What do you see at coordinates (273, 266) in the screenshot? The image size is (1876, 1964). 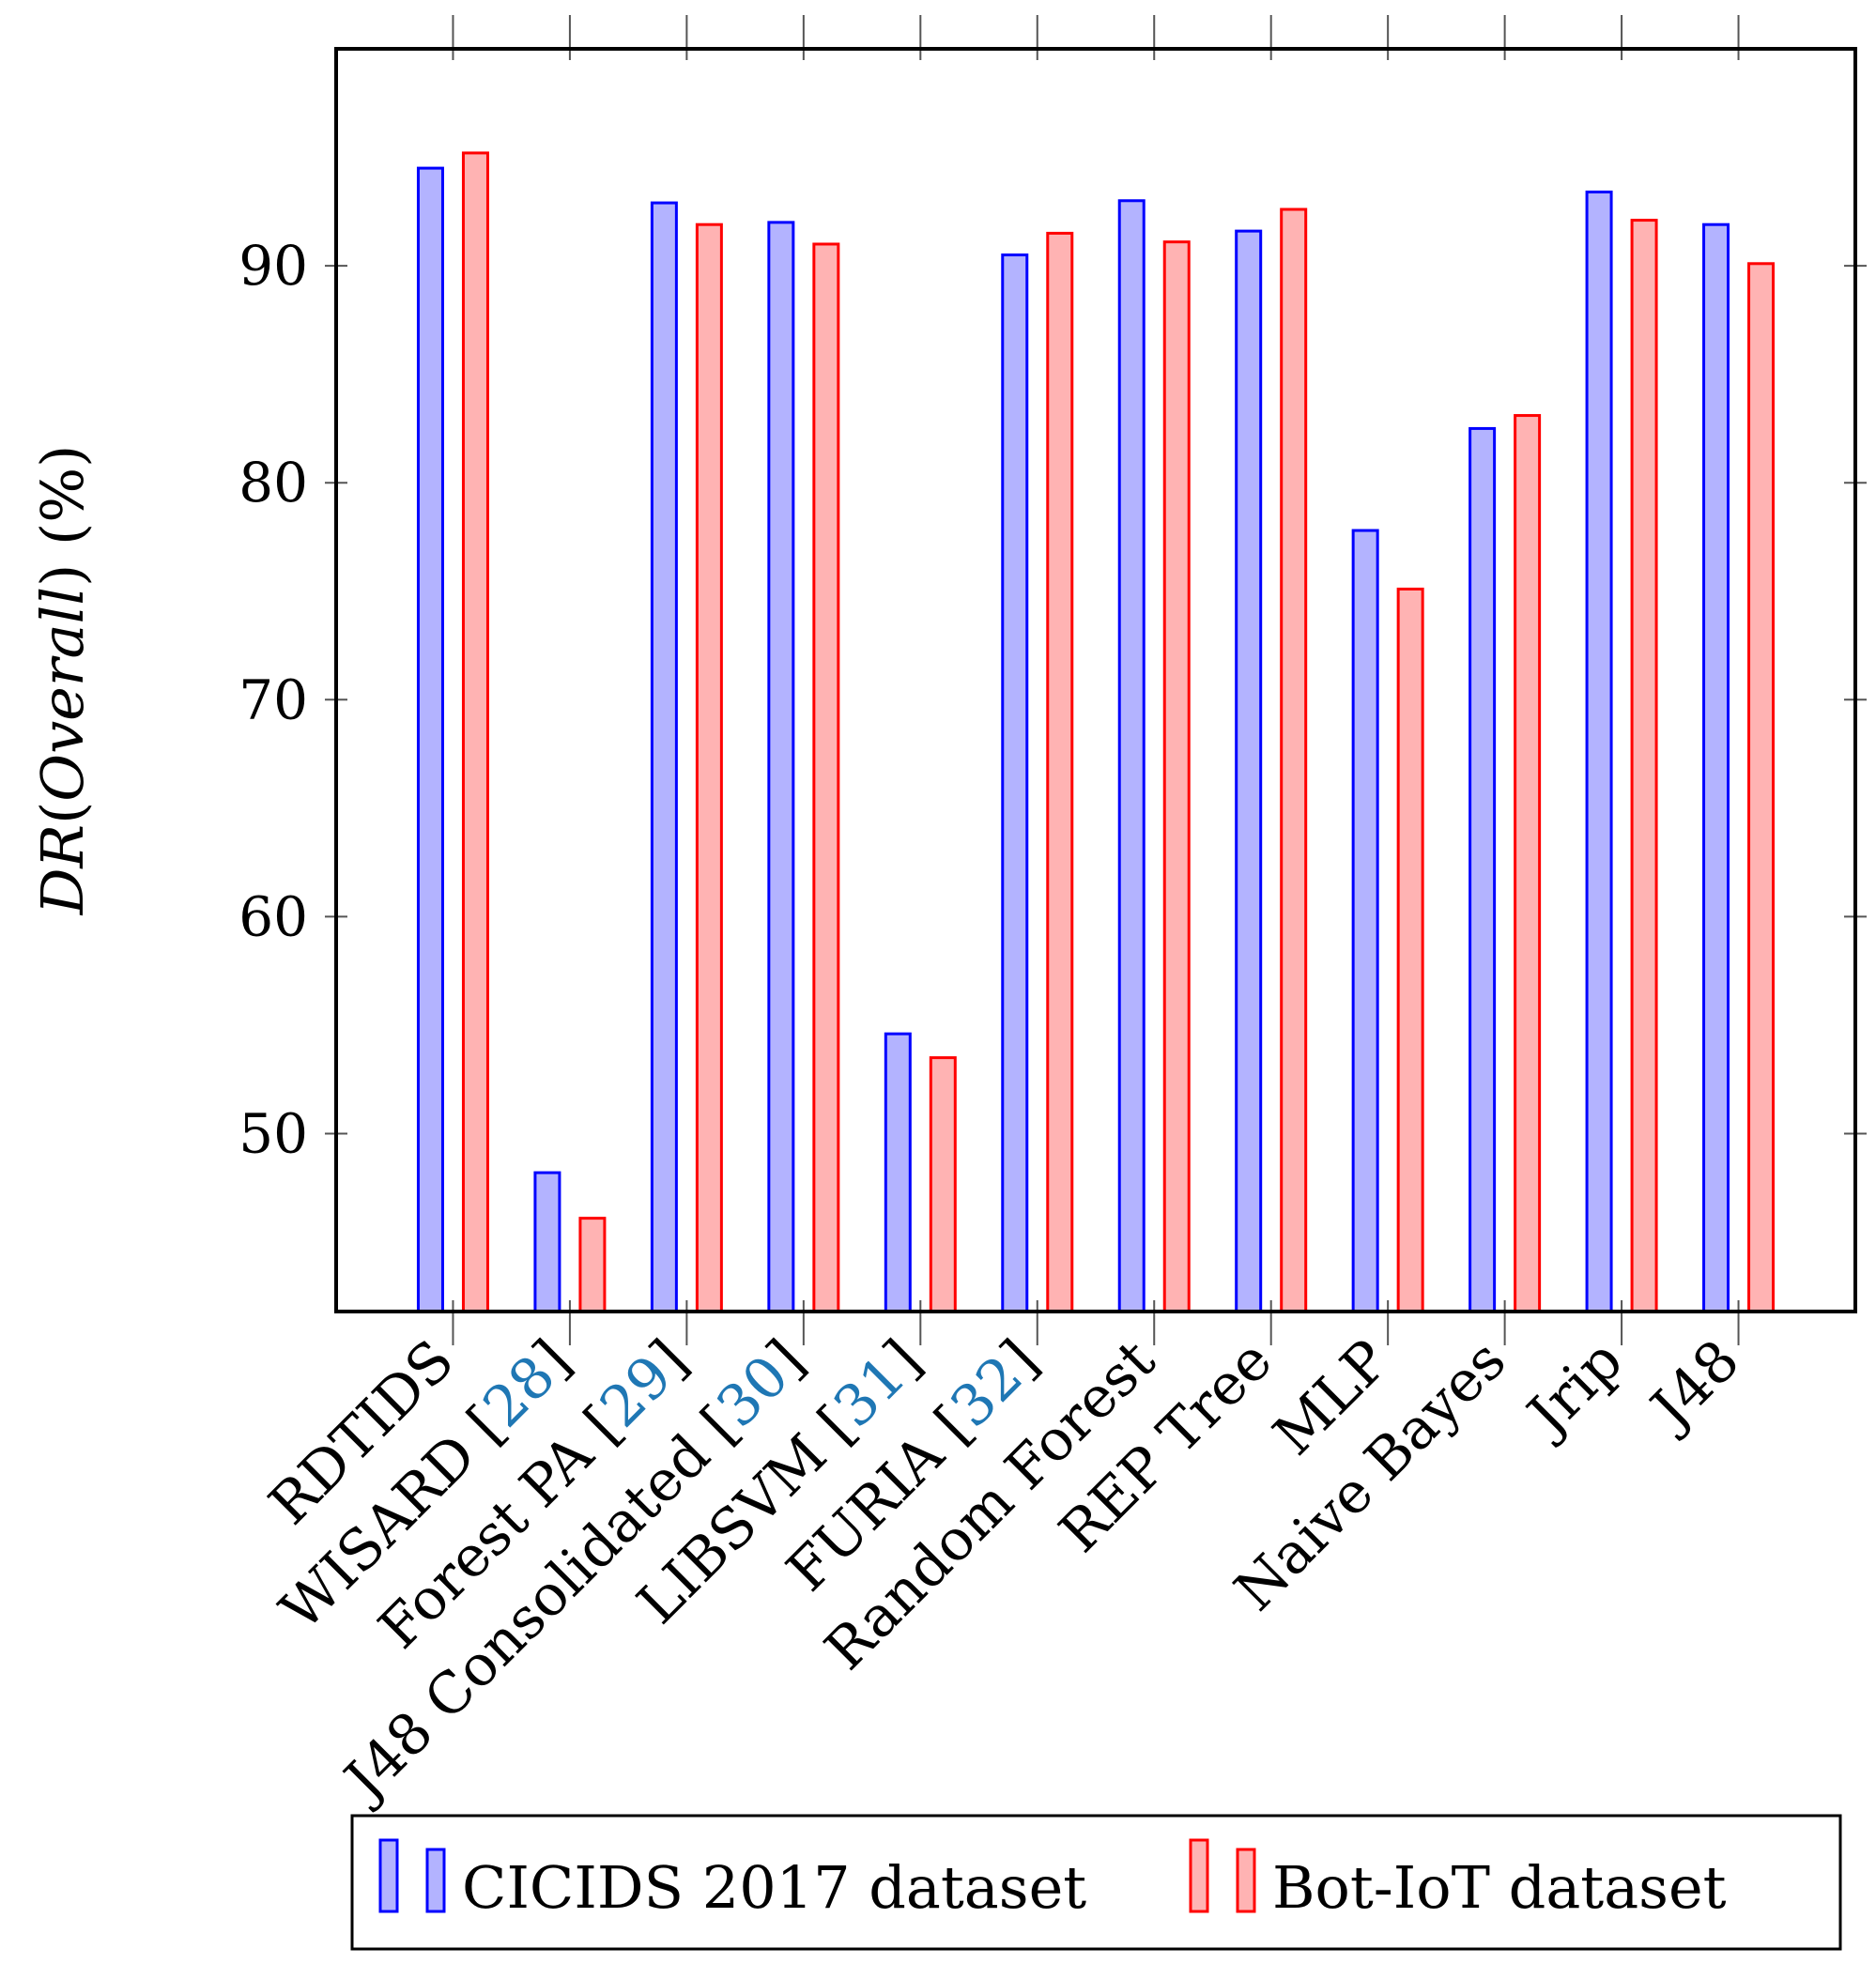 I see `y-tick-label: 90` at bounding box center [273, 266].